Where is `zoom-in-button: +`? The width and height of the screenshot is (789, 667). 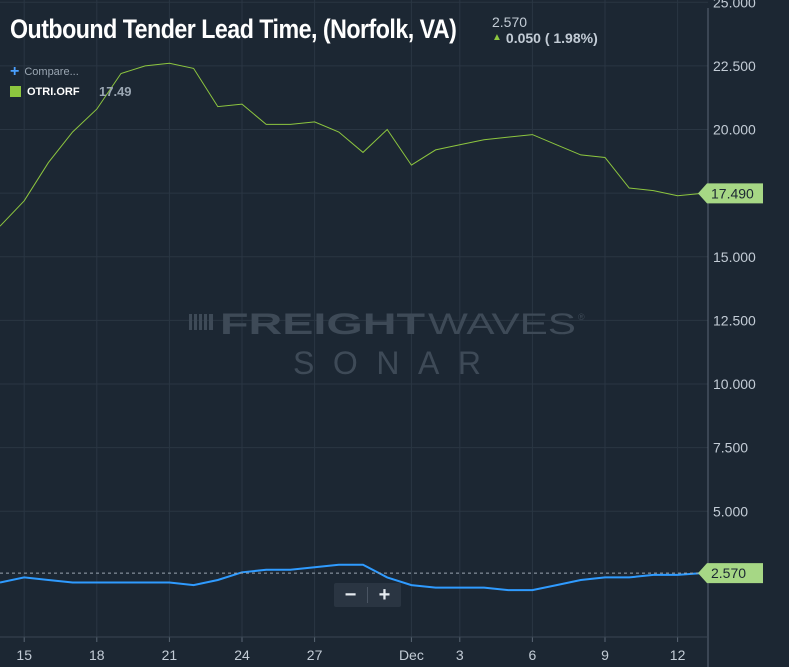
zoom-in-button: + is located at coordinates (384, 594).